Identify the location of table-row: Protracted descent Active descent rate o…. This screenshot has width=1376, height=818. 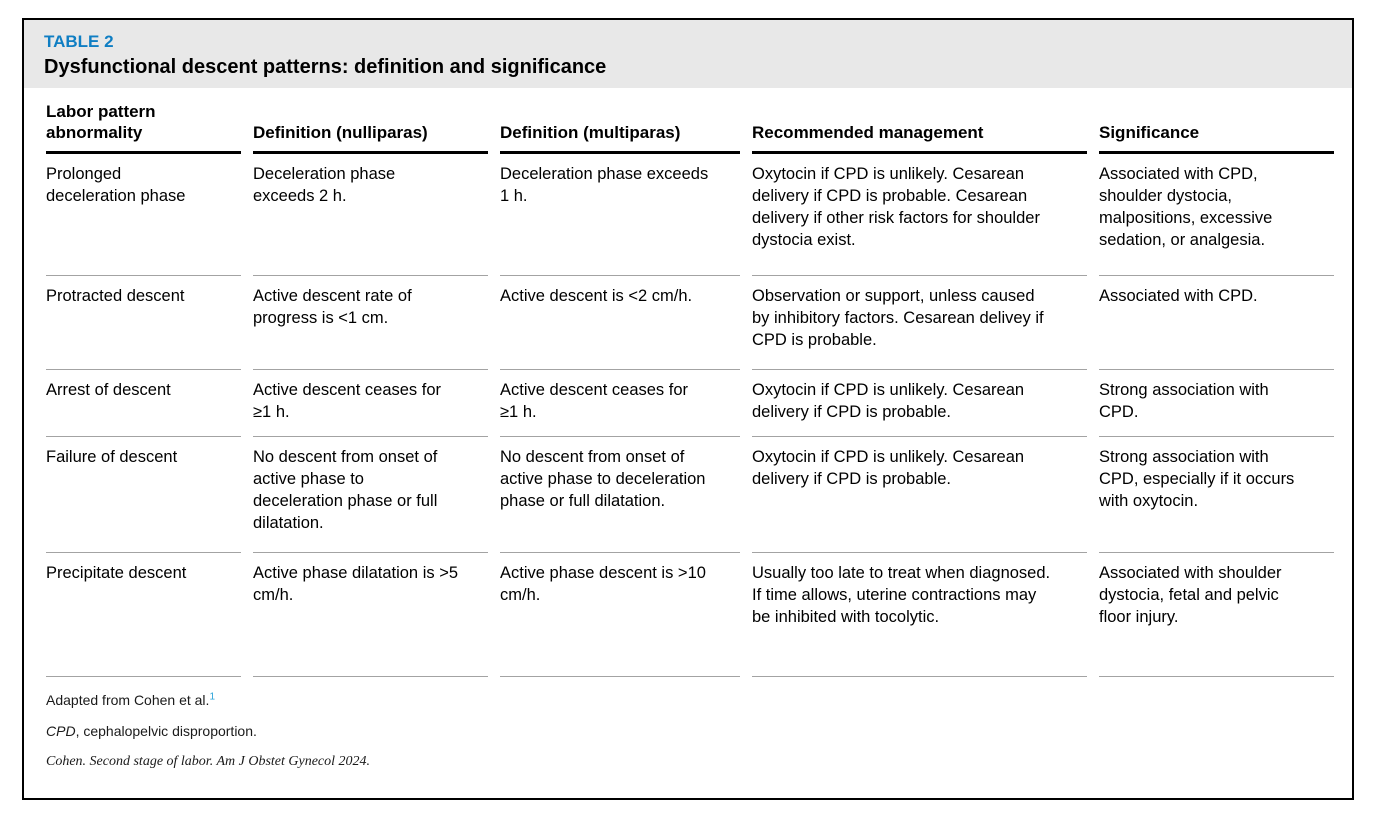
(690, 323).